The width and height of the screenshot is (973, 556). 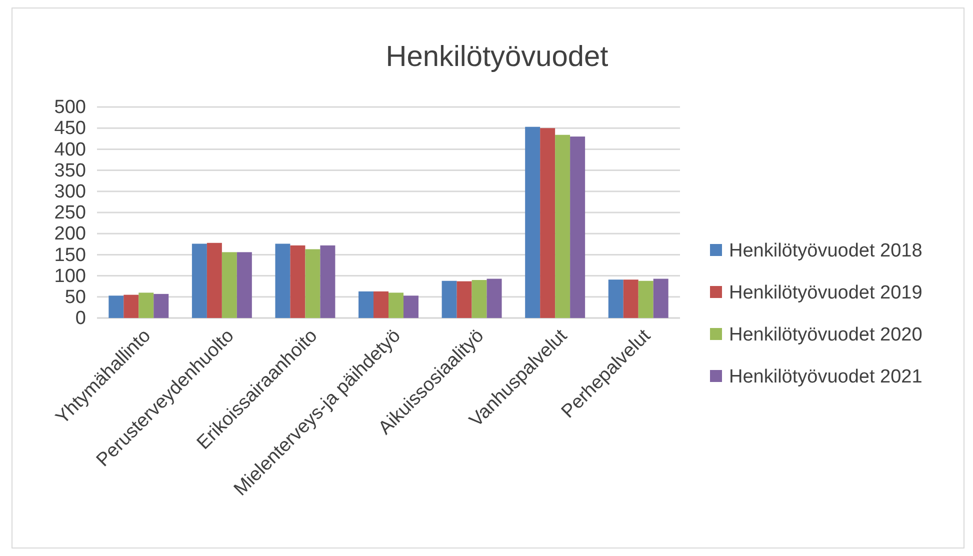 I want to click on y-tick-label: 450, so click(x=70, y=129).